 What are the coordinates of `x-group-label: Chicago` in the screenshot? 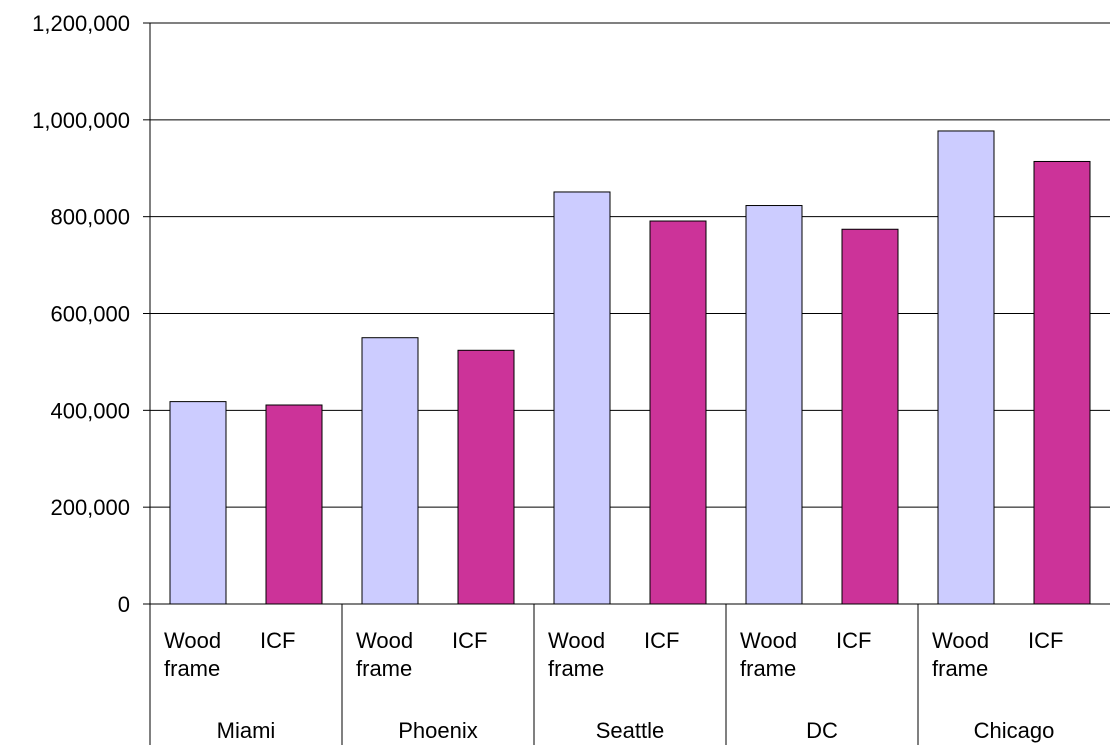 It's located at (1014, 730).